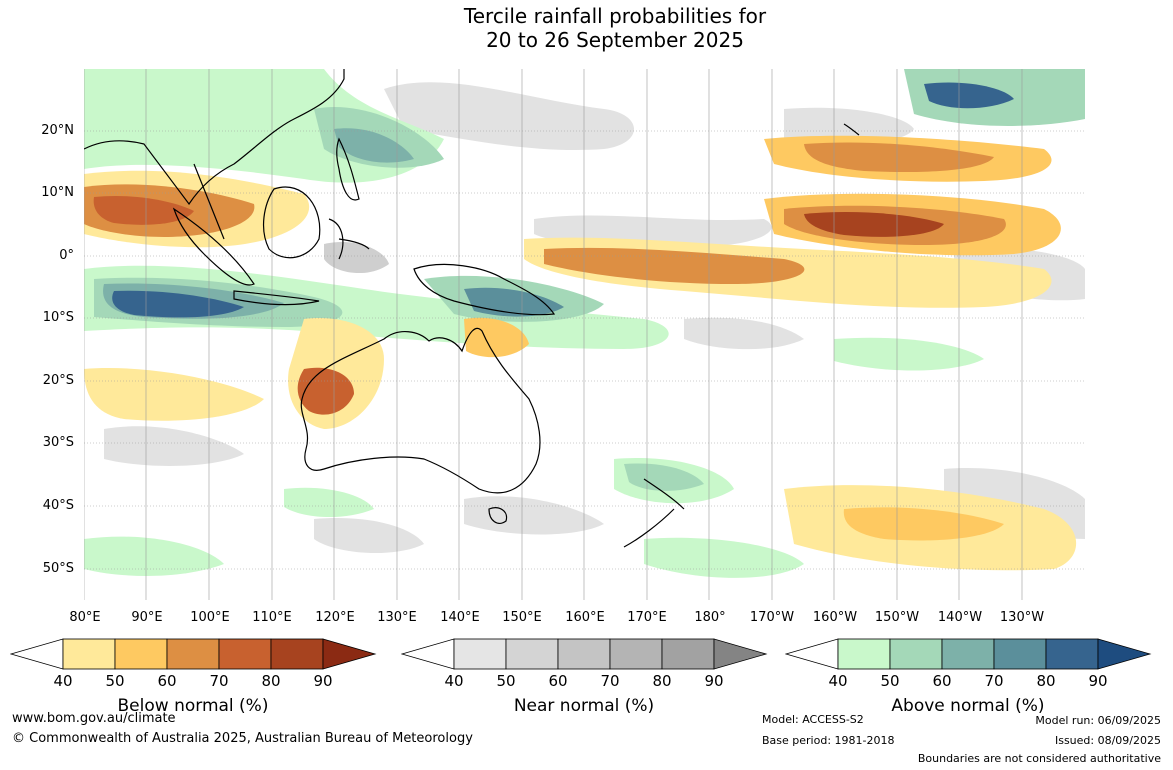 This screenshot has width=1173, height=770. What do you see at coordinates (58, 317) in the screenshot?
I see `lat-label: 10°S` at bounding box center [58, 317].